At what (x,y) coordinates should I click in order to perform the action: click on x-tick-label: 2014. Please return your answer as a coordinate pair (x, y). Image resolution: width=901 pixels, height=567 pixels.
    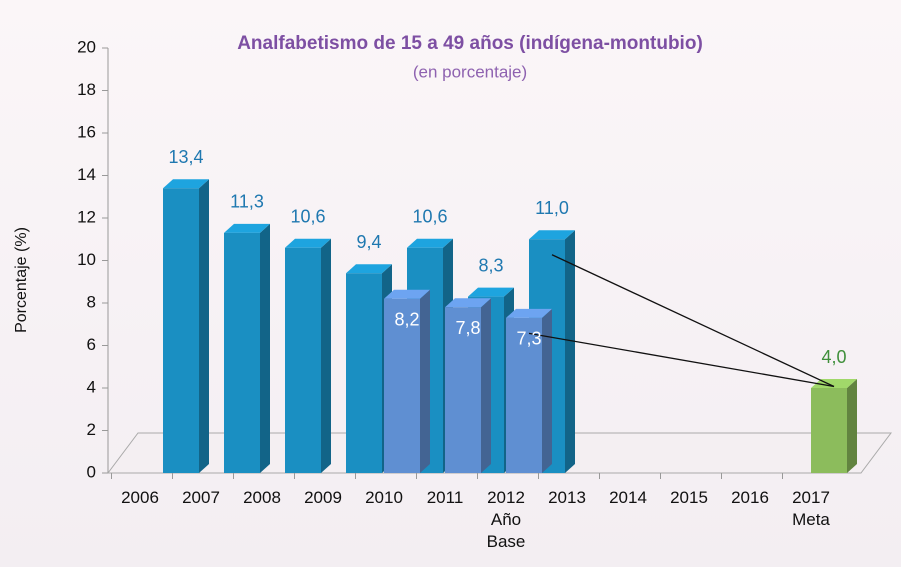
    Looking at the image, I should click on (628, 497).